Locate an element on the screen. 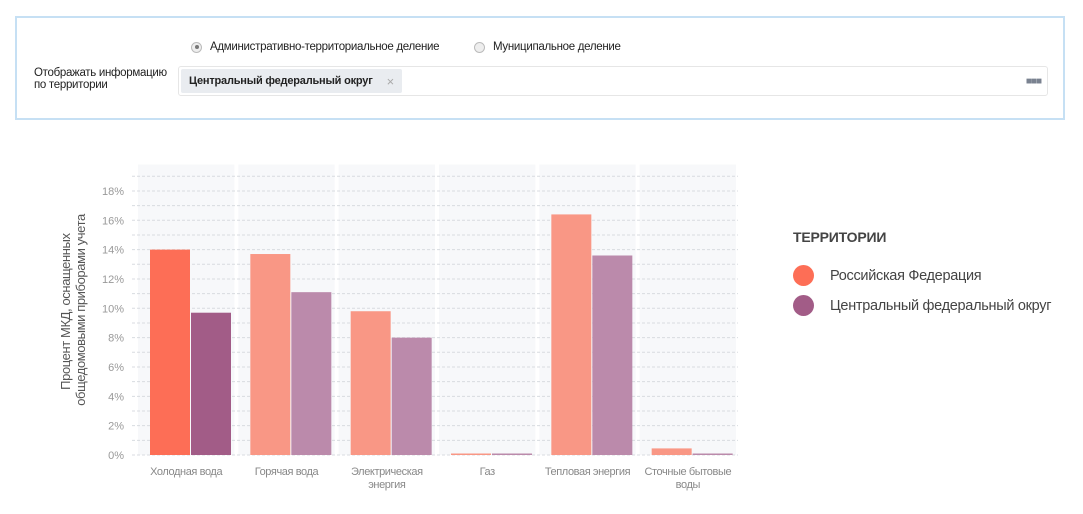 This screenshot has width=1083, height=514. territory-label: Отображать информацию по территории is located at coordinates (104, 79).